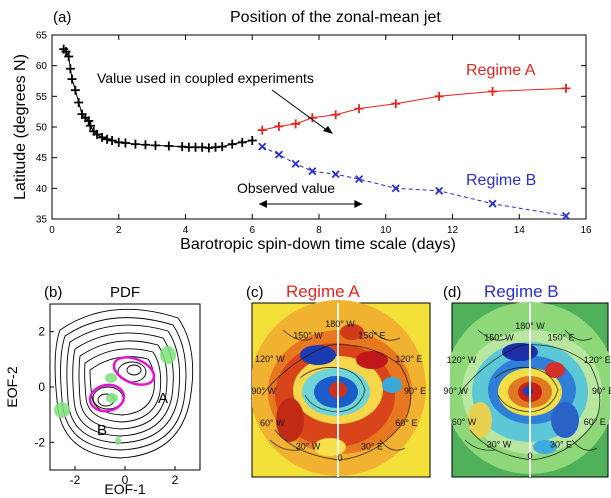  What do you see at coordinates (318, 244) in the screenshot?
I see `panel-a-xlabel: Barotropic spin-down time scale (days)` at bounding box center [318, 244].